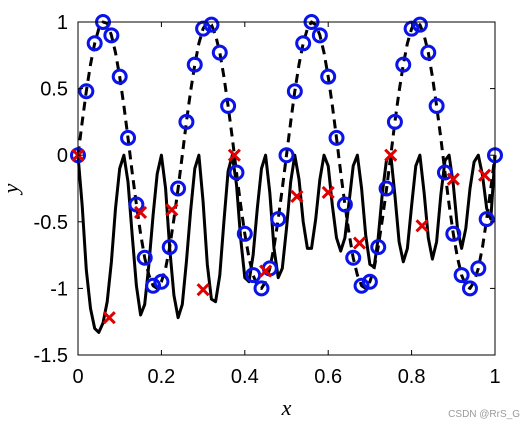 The image size is (532, 430). What do you see at coordinates (484, 414) in the screenshot?
I see `watermark: CSDN @RrS_G` at bounding box center [484, 414].